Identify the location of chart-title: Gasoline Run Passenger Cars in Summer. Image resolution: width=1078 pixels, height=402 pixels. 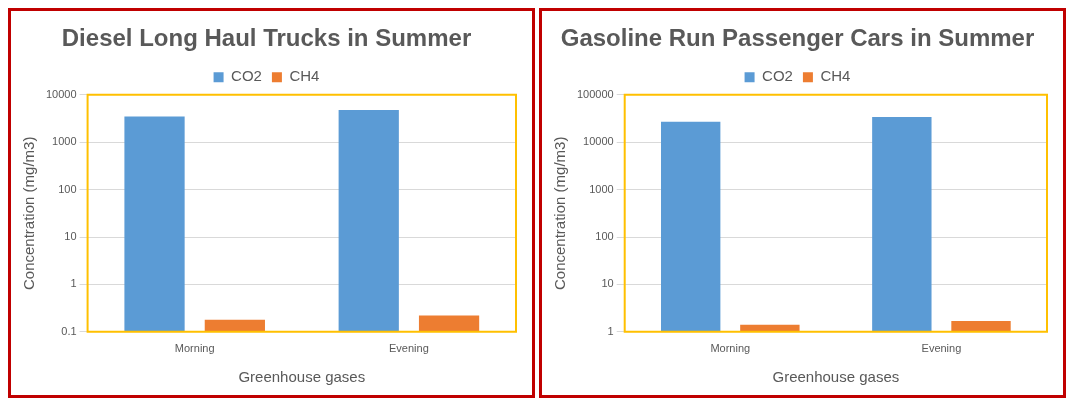
(797, 38).